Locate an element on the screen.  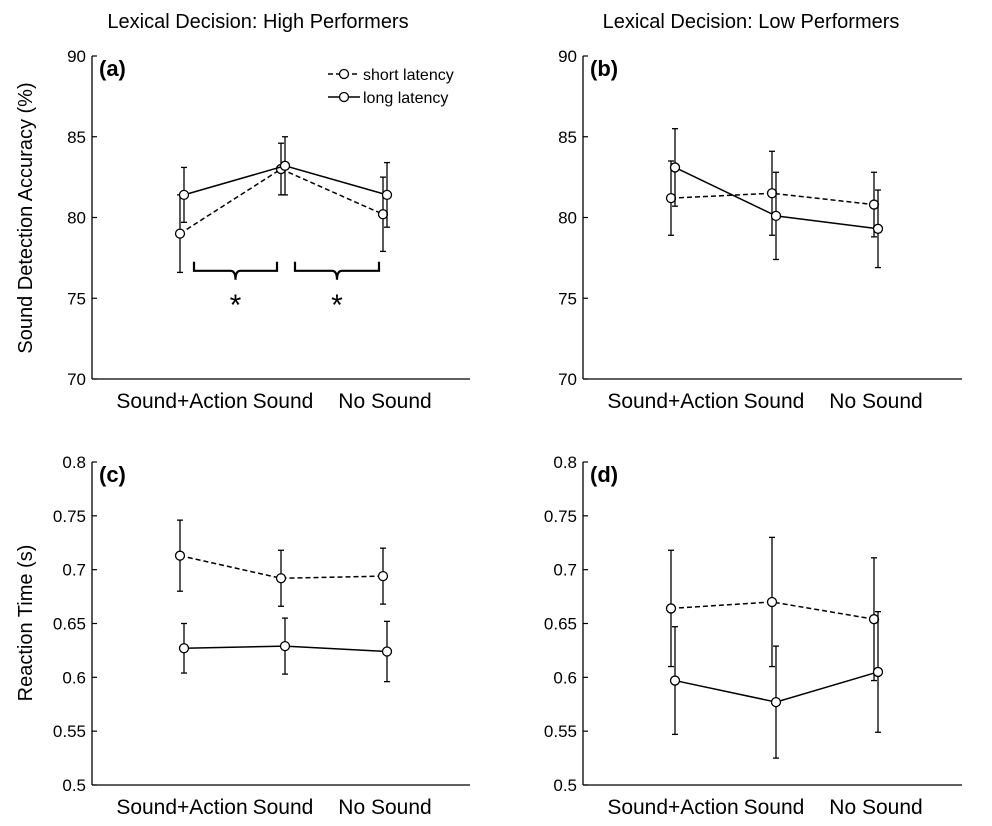
column-title-low: Lexical Decision: Low Performers is located at coordinates (751, 22).